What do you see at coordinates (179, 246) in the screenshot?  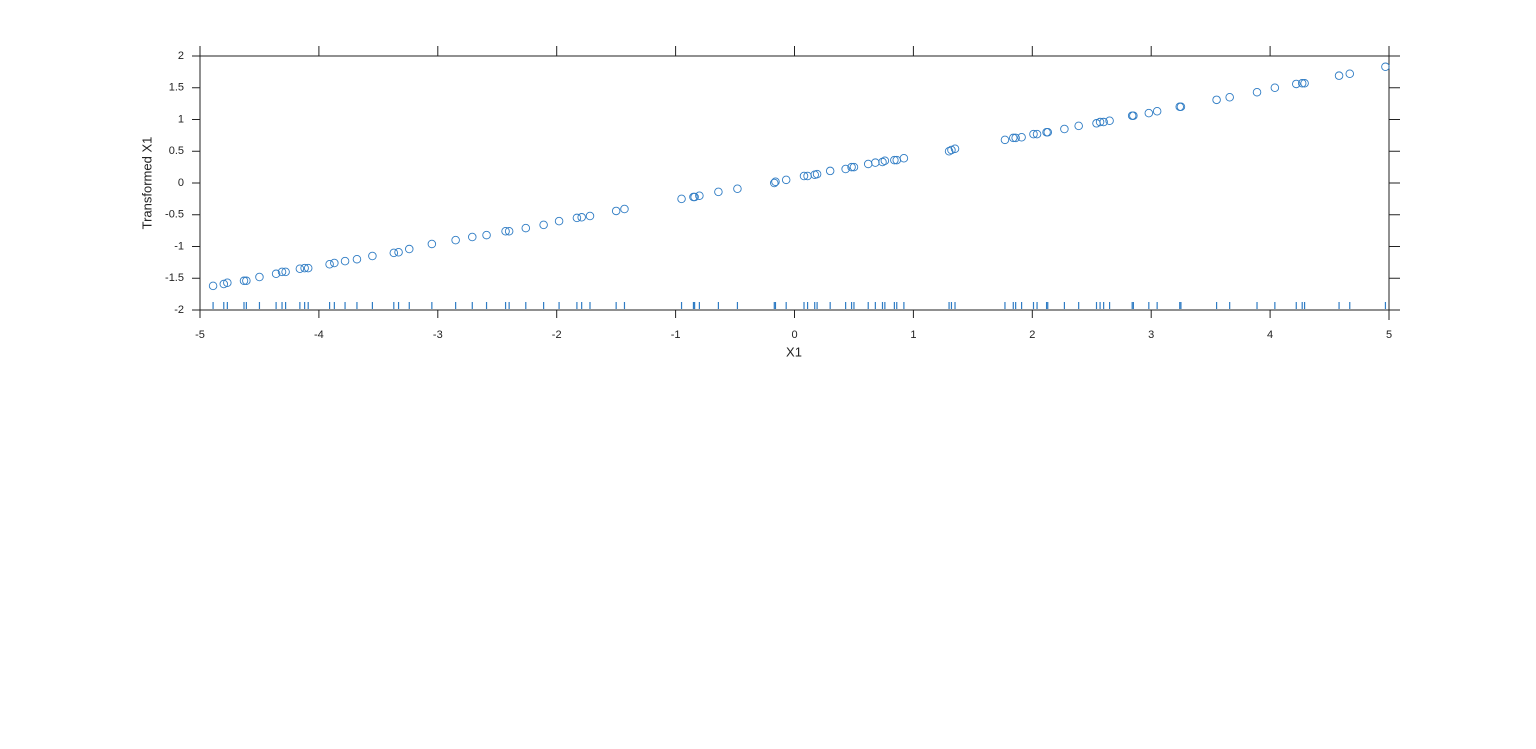 I see `y-tick-label: -1` at bounding box center [179, 246].